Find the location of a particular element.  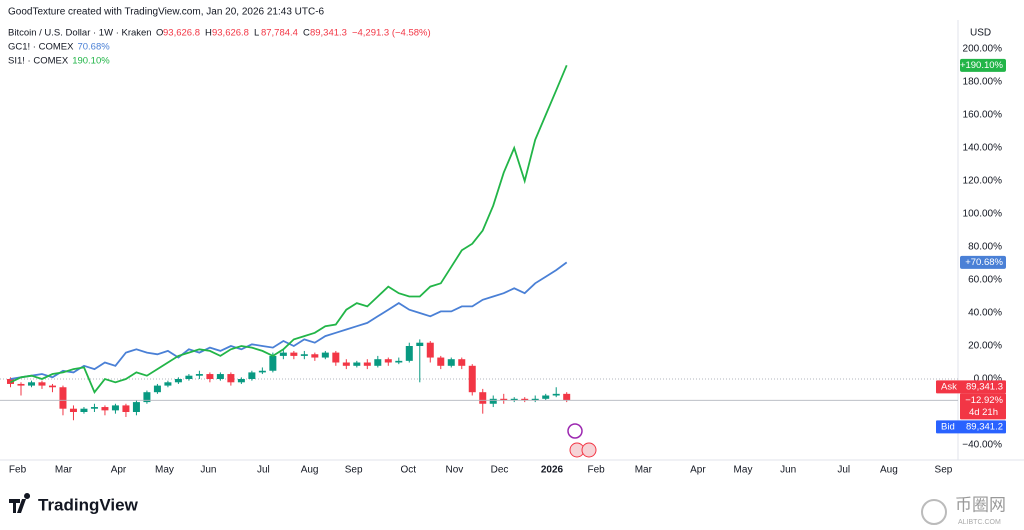

y-tick-label: −40.00% is located at coordinates (982, 445).